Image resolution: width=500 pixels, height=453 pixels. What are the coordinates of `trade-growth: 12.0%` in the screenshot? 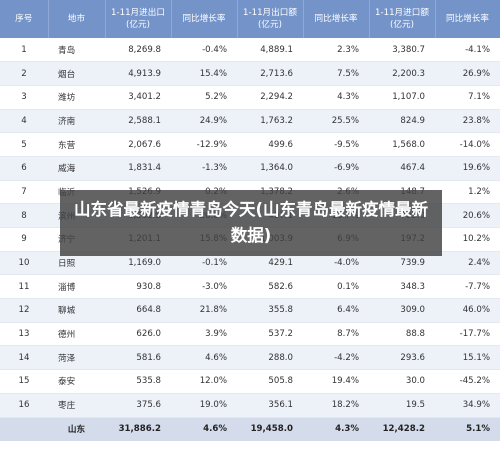 It's located at (204, 381).